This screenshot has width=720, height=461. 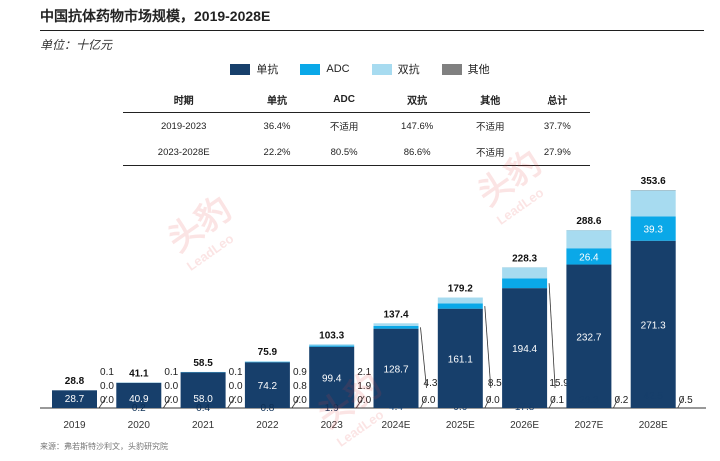 What do you see at coordinates (381, 69) in the screenshot?
I see `legend-swatch-bispecific` at bounding box center [381, 69].